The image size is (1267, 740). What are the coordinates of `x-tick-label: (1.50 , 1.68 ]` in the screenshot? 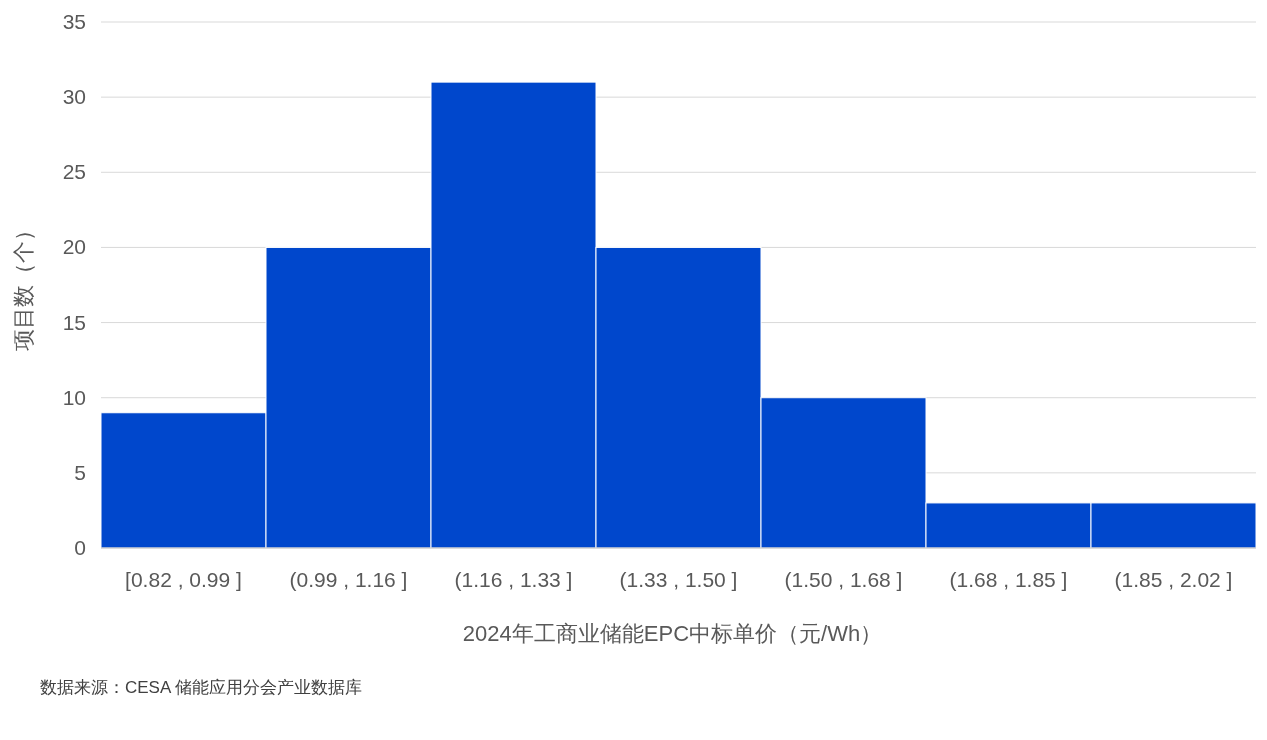 It's located at (843, 579).